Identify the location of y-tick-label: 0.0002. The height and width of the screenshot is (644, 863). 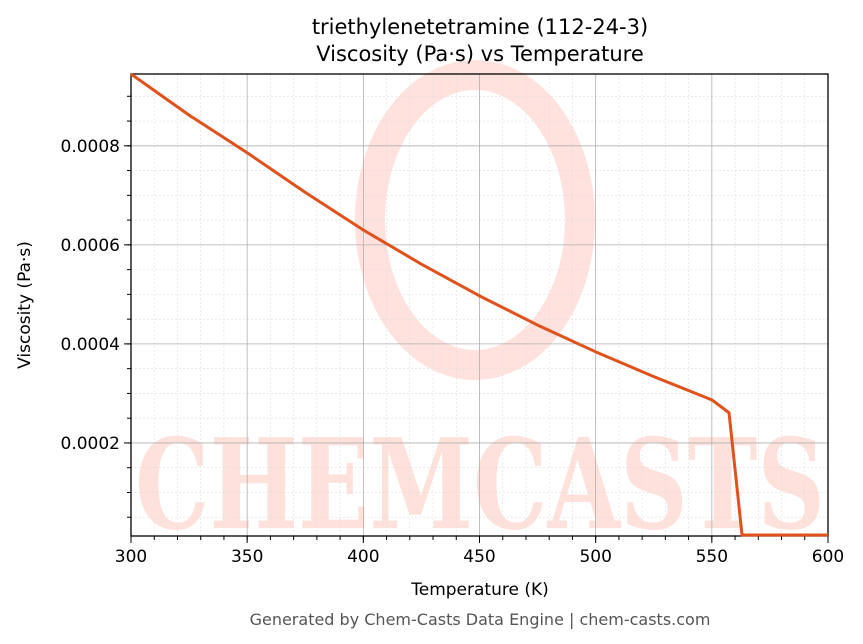
(90, 444).